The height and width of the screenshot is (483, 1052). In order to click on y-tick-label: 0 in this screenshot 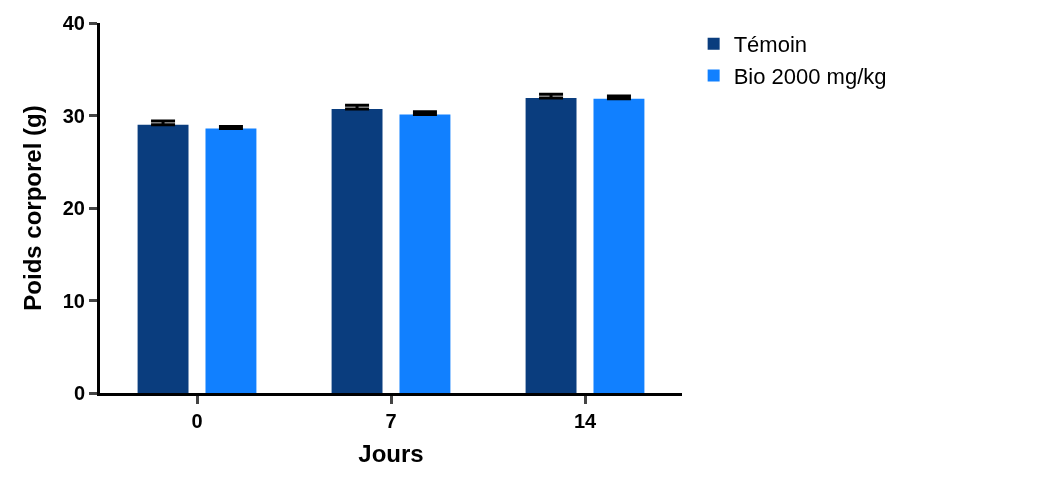, I will do `click(79, 393)`.